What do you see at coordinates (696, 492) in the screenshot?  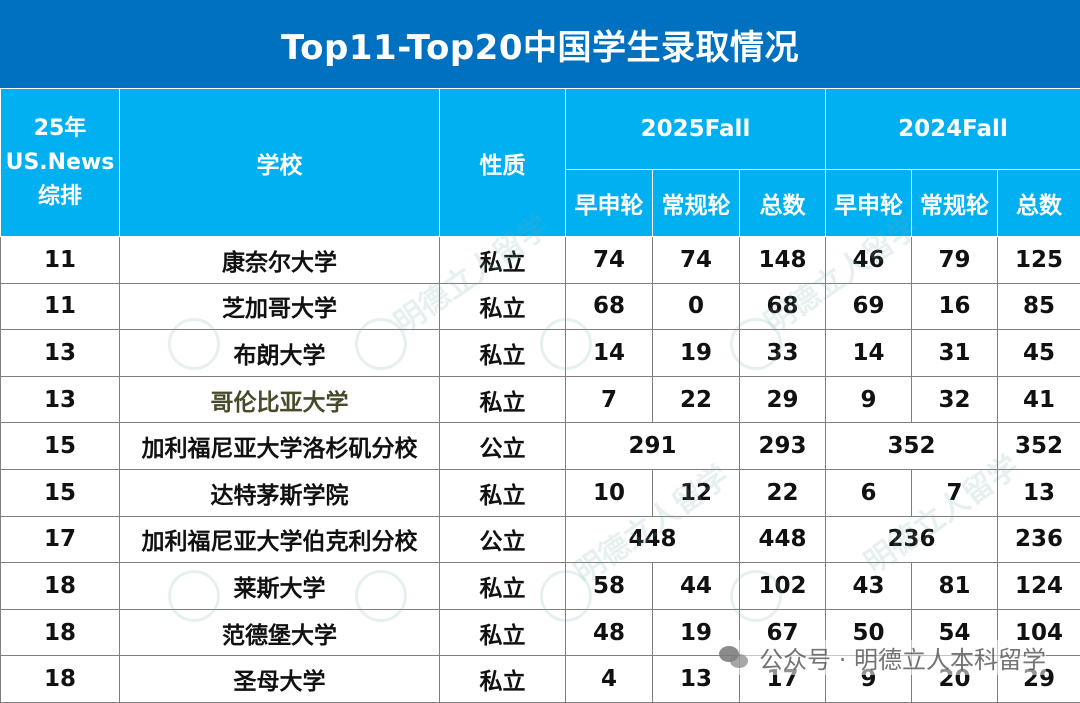 I see `regular-2025-cell: 12` at bounding box center [696, 492].